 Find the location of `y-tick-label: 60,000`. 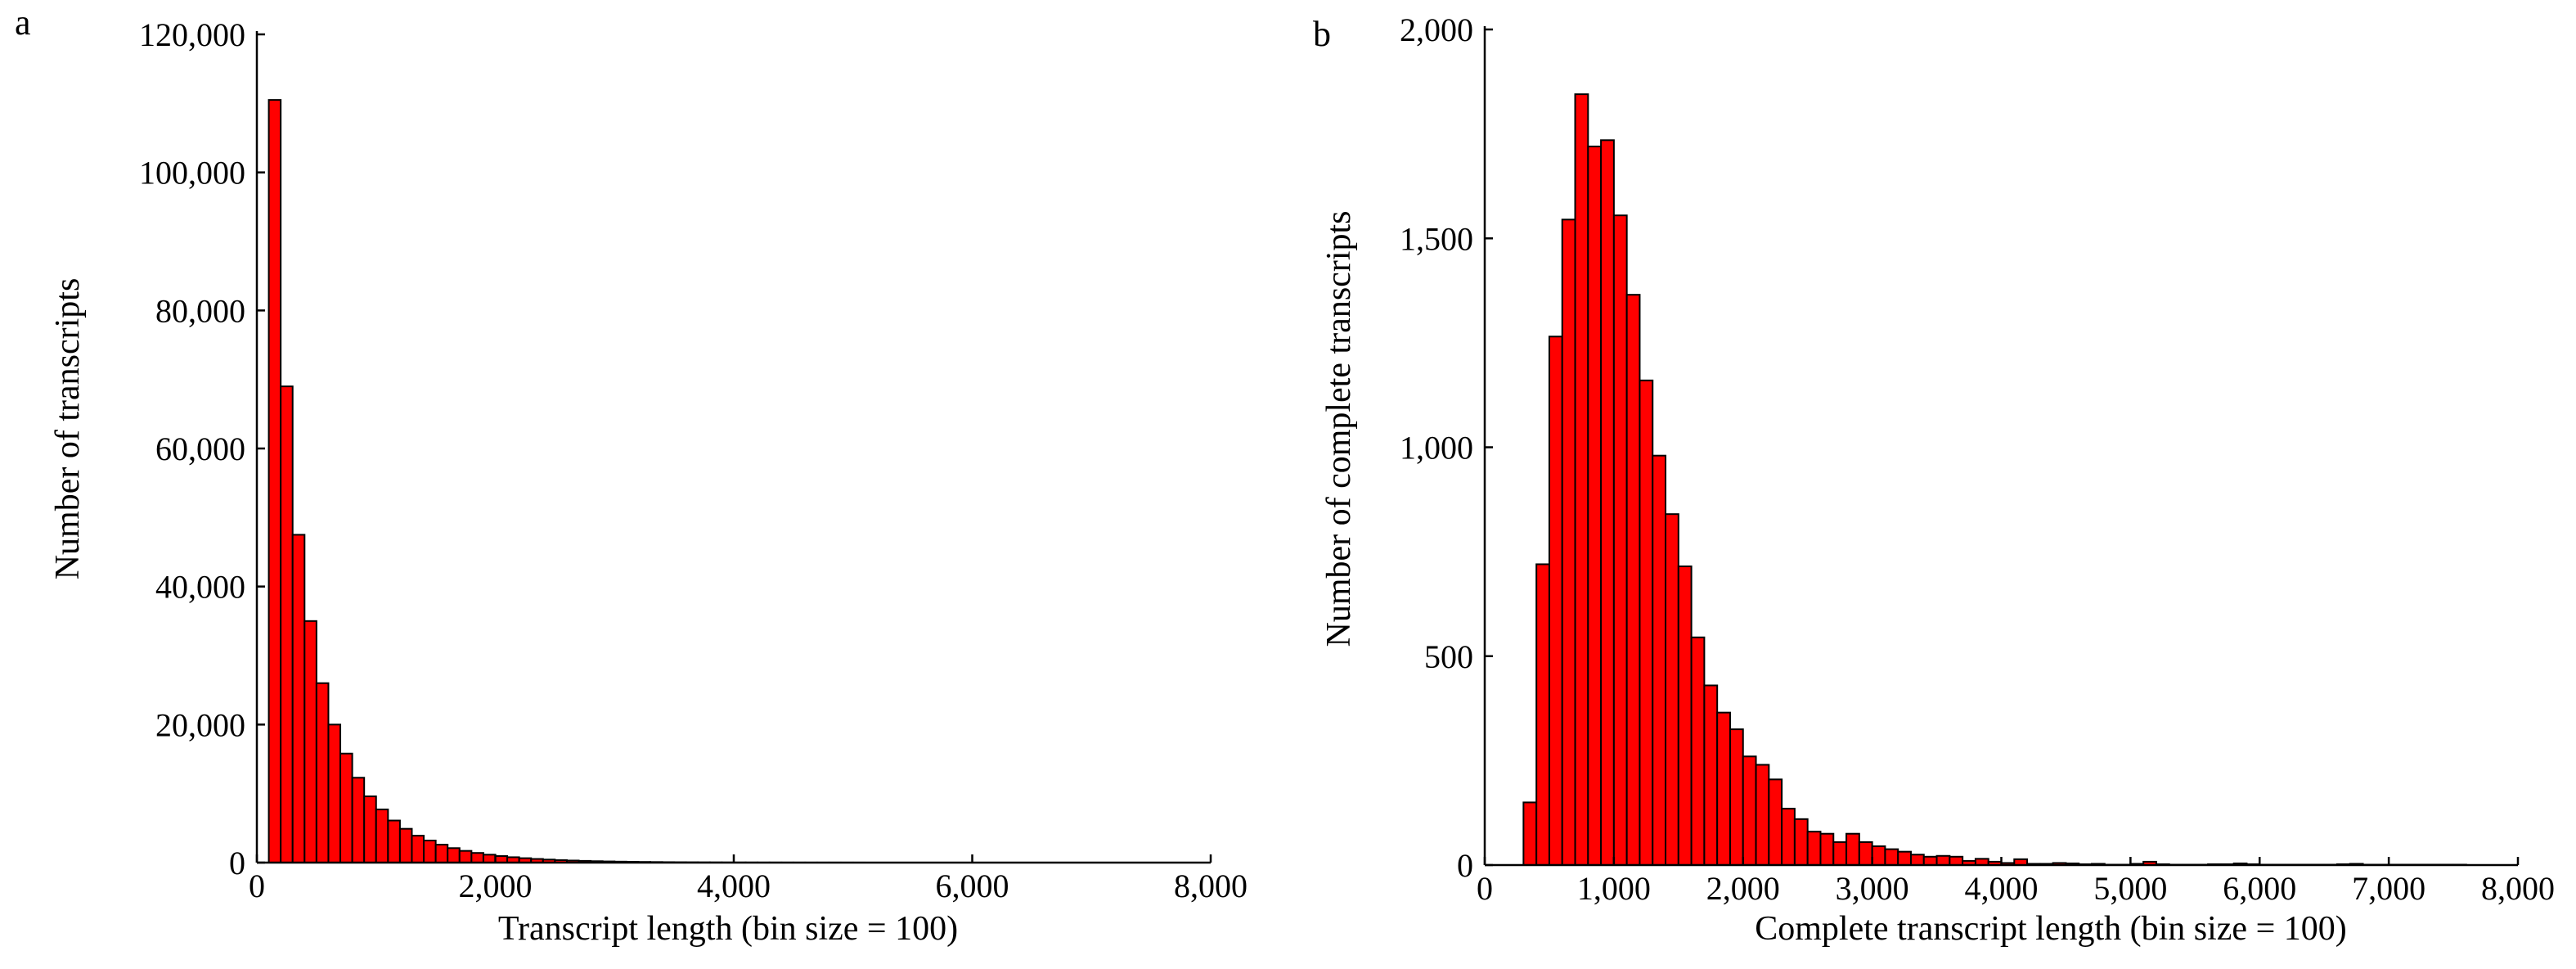

y-tick-label: 60,000 is located at coordinates (200, 448).